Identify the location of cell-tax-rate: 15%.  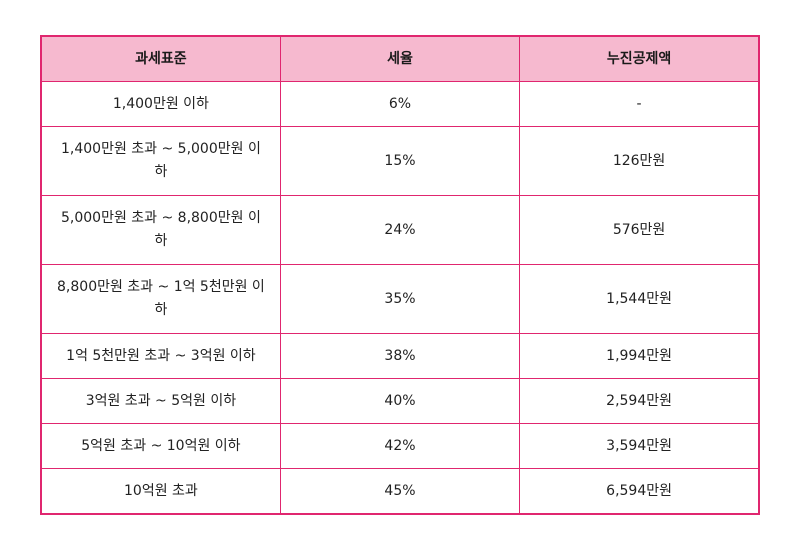
(400, 161).